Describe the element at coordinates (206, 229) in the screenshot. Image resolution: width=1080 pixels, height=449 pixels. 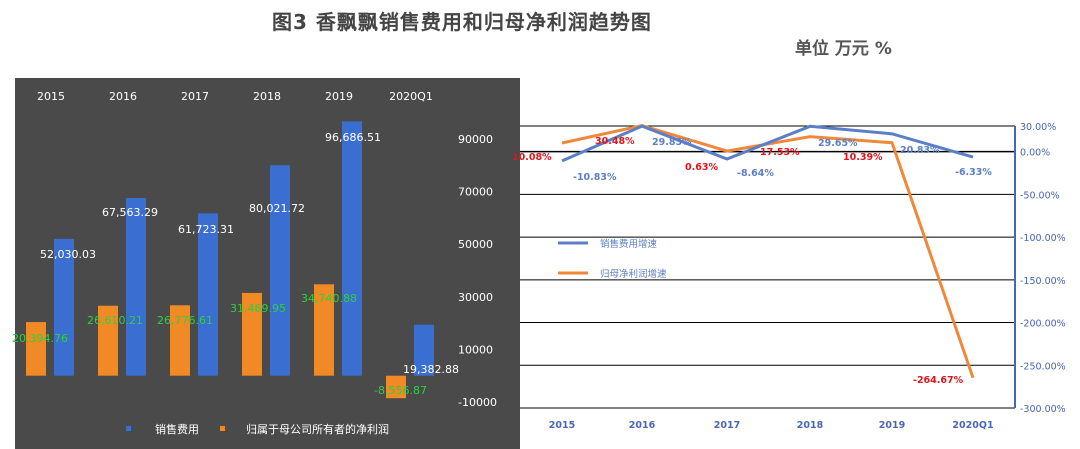
I see `bar-sales-expense-label: 61,723.31` at that location.